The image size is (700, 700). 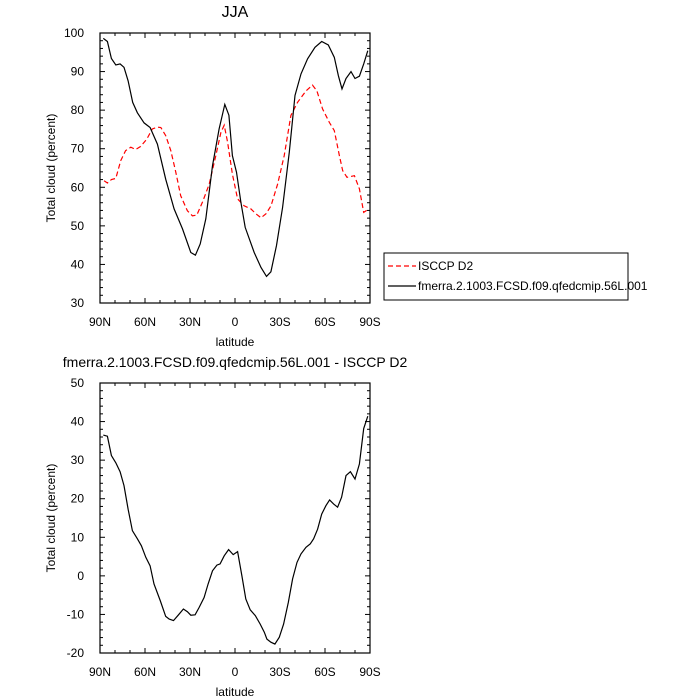 What do you see at coordinates (145, 672) in the screenshot?
I see `bottom-x-tick-label: 60N` at bounding box center [145, 672].